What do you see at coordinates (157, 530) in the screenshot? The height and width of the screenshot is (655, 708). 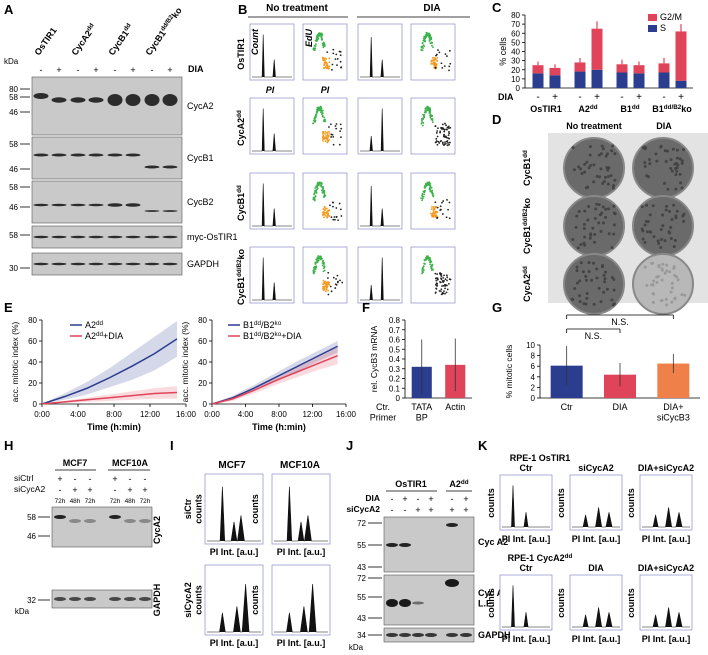 I see `blot-label: CycA2` at bounding box center [157, 530].